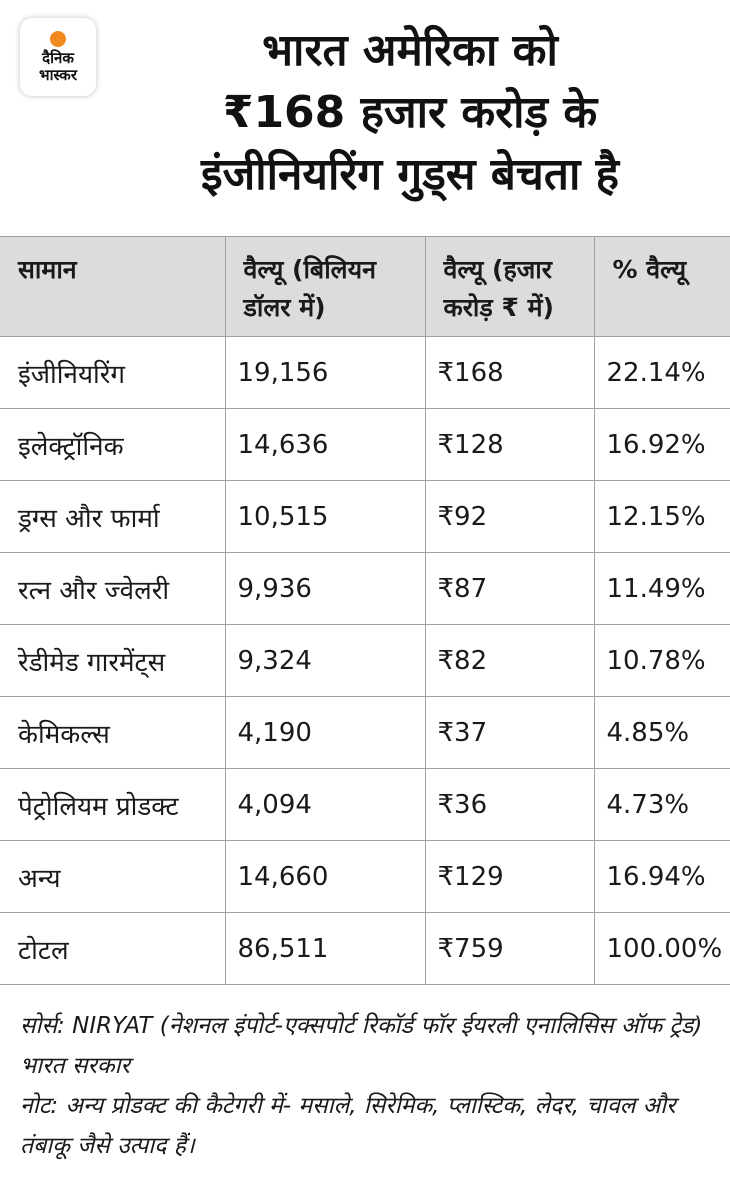 The width and height of the screenshot is (730, 1186). I want to click on table-row: रेडीमेड गारमेंट्स 9,324 ₹82 10.78%, so click(365, 660).